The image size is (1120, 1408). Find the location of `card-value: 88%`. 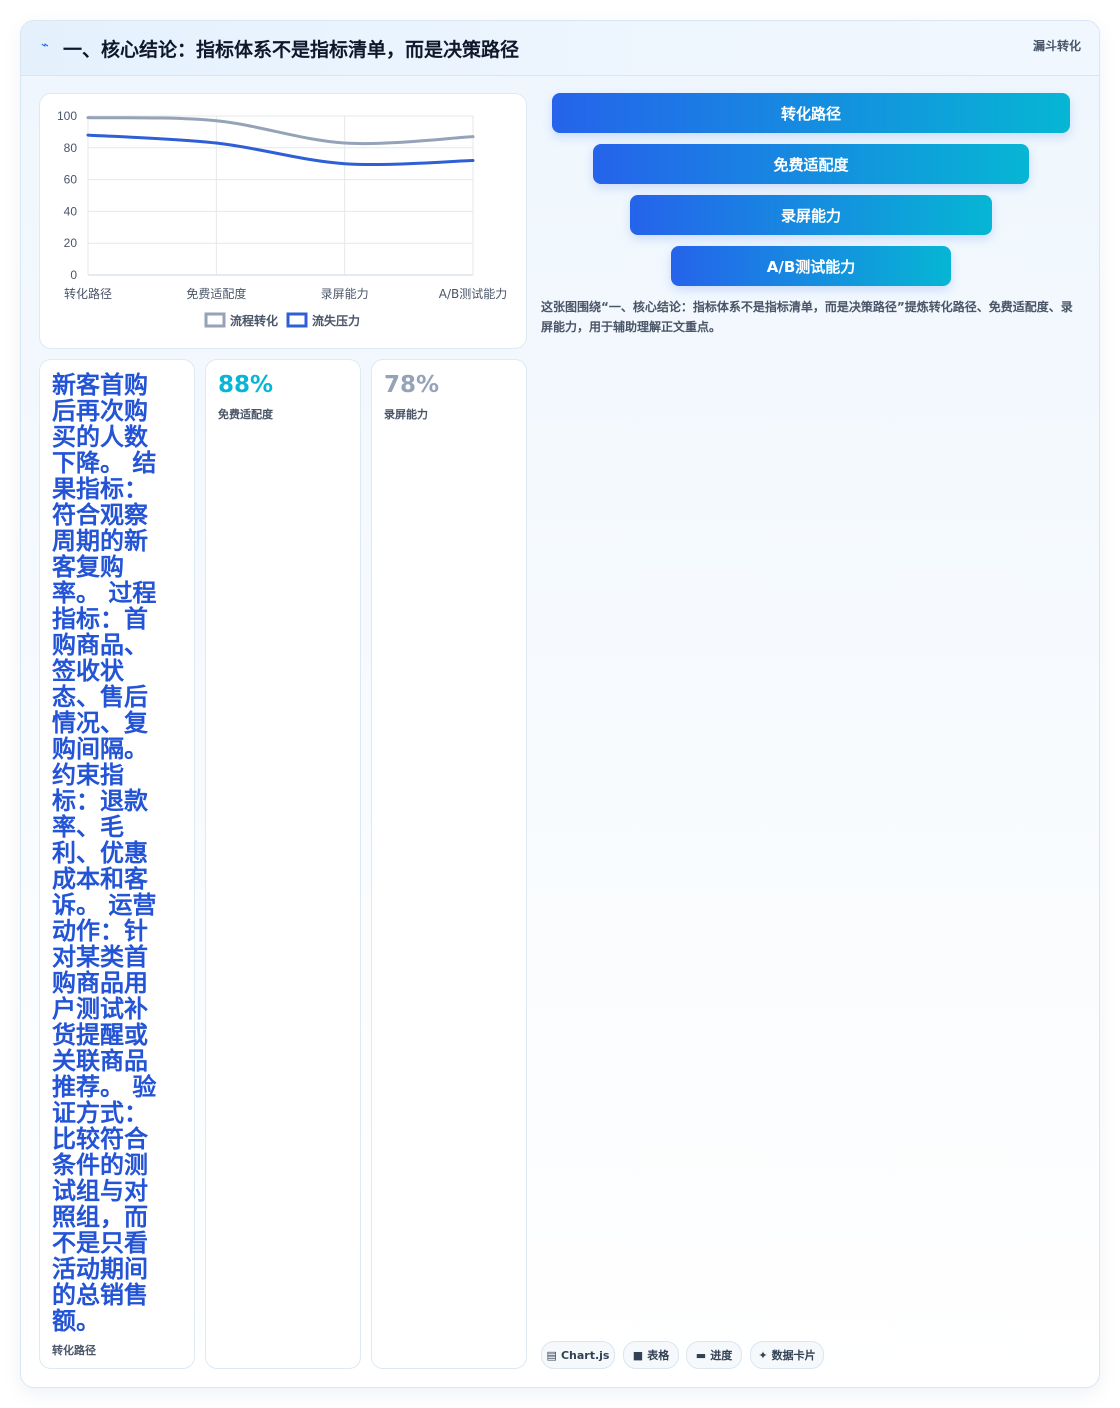

card-value: 88% is located at coordinates (246, 385).